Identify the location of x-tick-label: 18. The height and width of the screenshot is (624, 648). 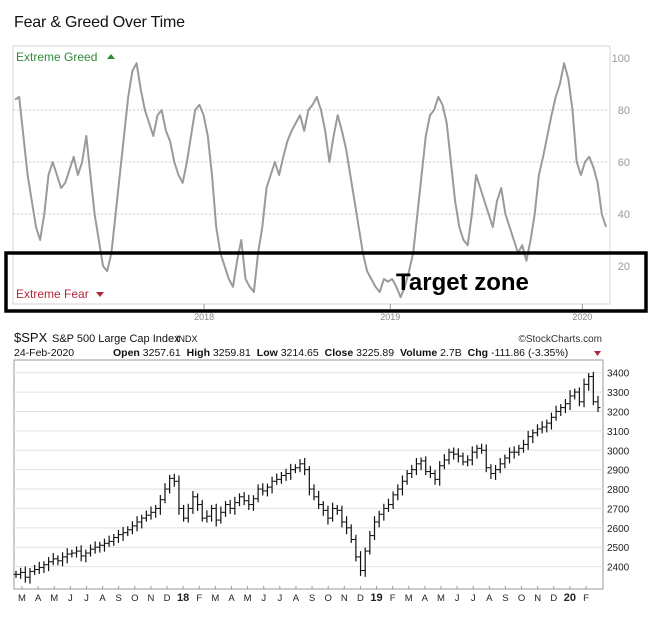
(183, 598).